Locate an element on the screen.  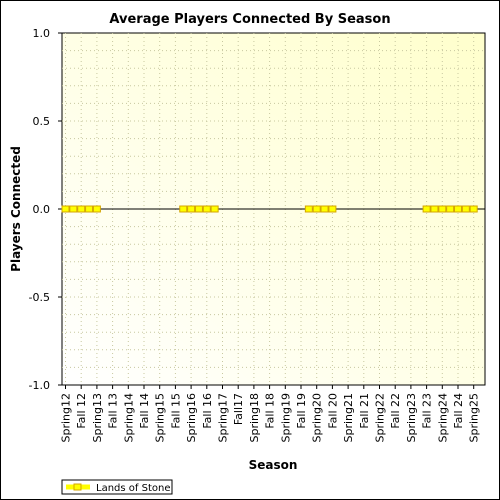
x-tick-label: Fall 18 is located at coordinates (270, 411).